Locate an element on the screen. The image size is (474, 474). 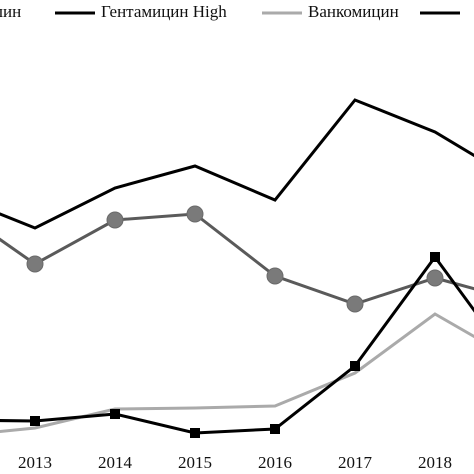
x-tick-label: 2016 is located at coordinates (275, 462).